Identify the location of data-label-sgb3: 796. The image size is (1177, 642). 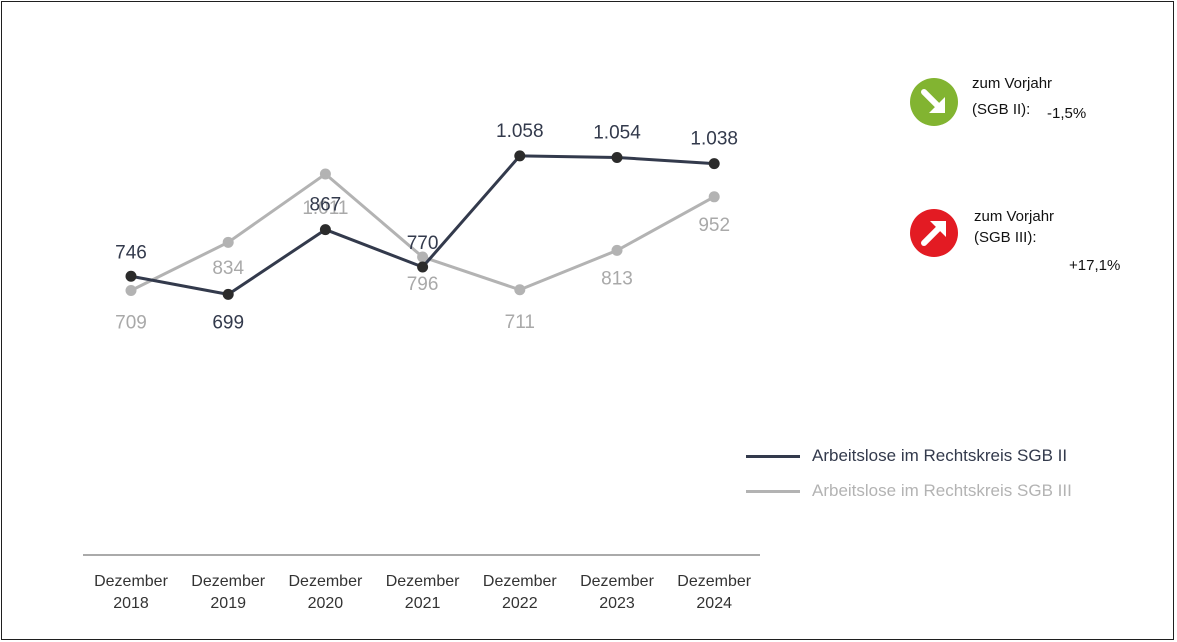
(423, 284).